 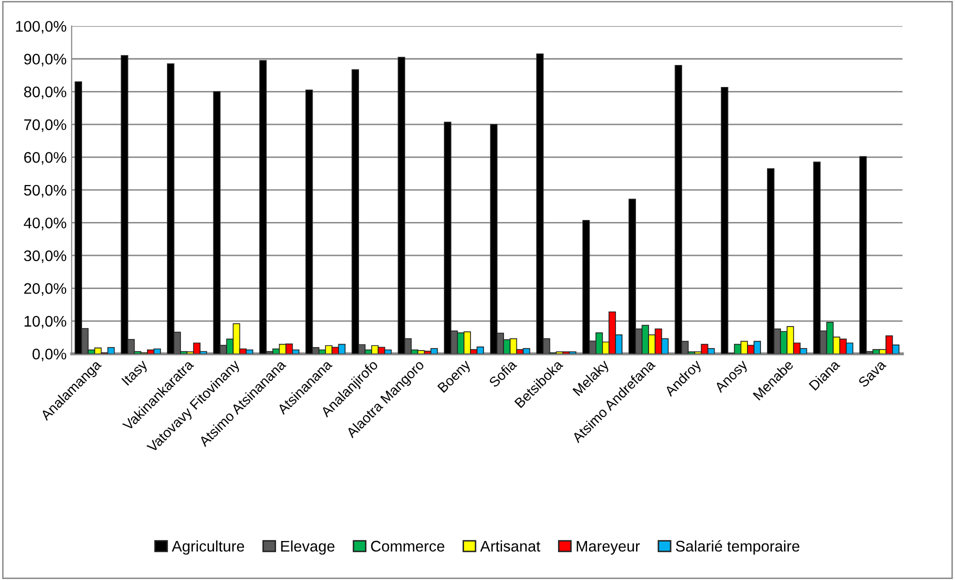 I want to click on y-tick-label: 90,0%, so click(x=45, y=60).